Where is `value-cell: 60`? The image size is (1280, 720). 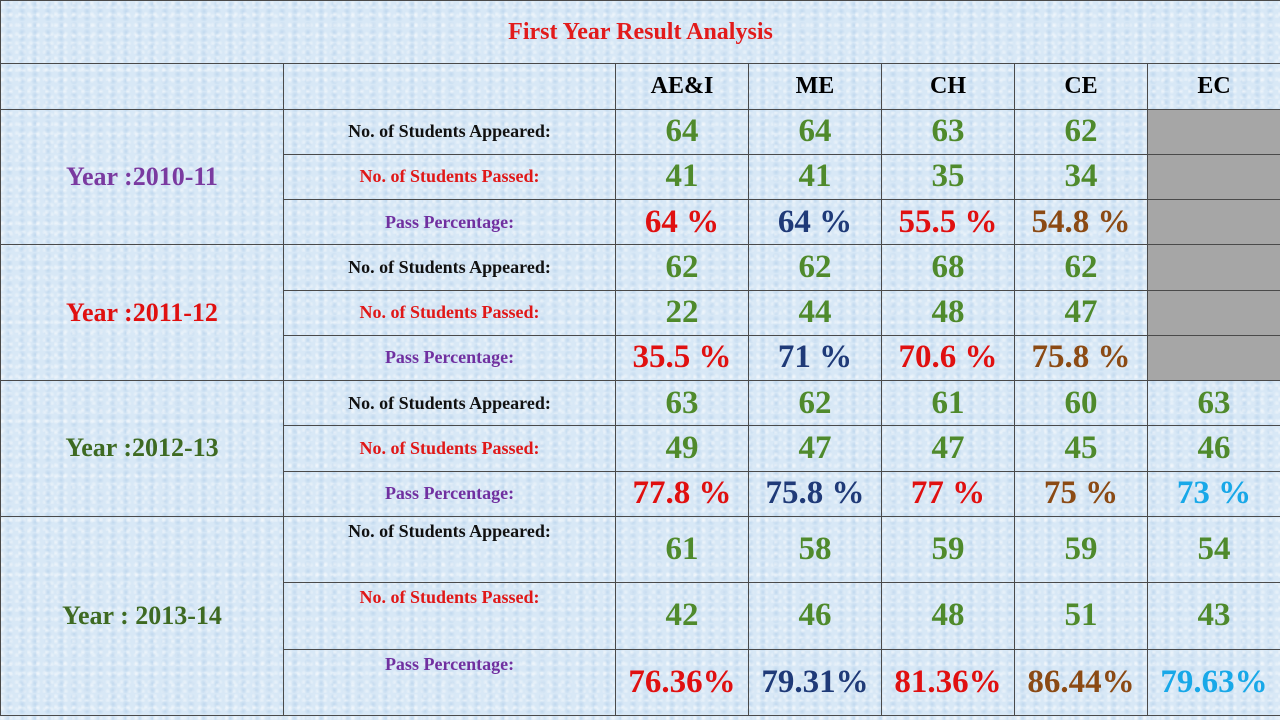 value-cell: 60 is located at coordinates (1081, 403).